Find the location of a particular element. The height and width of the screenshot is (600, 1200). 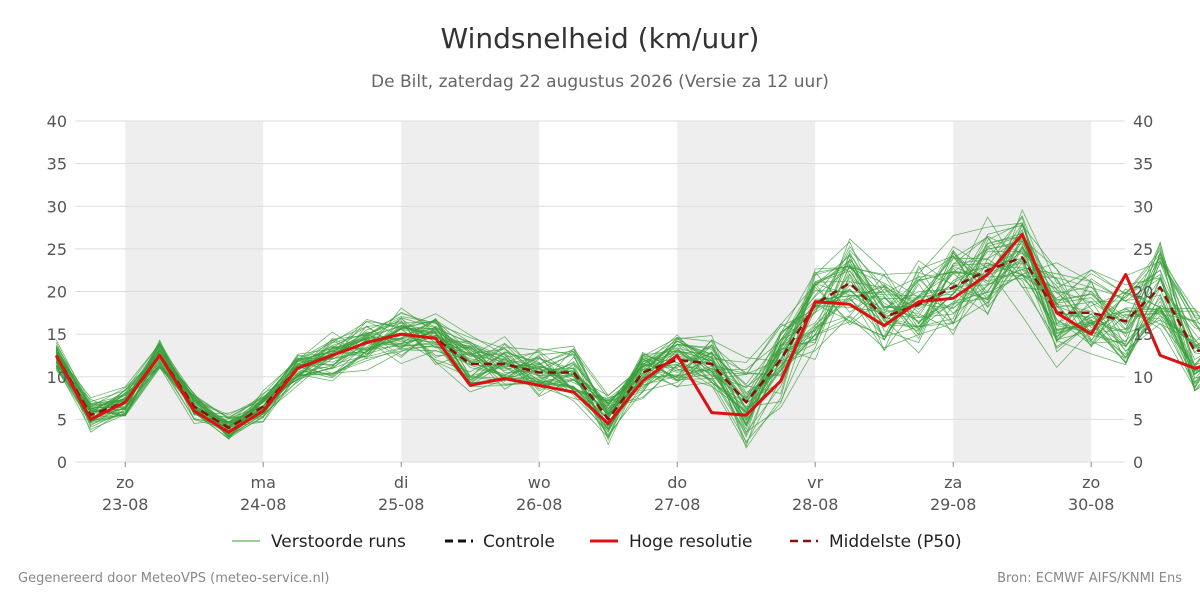

y-tick-left-15: 15 is located at coordinates (57, 334).